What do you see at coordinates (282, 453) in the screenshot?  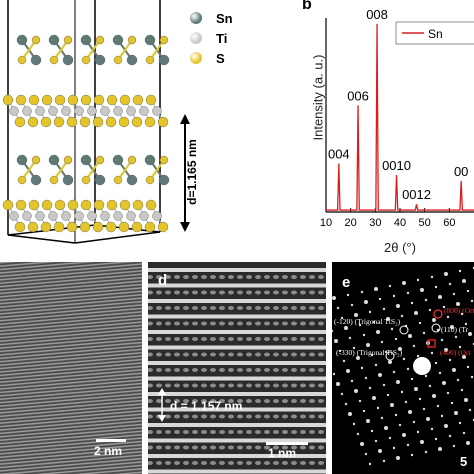 I see `scale-label: 1 nm` at bounding box center [282, 453].